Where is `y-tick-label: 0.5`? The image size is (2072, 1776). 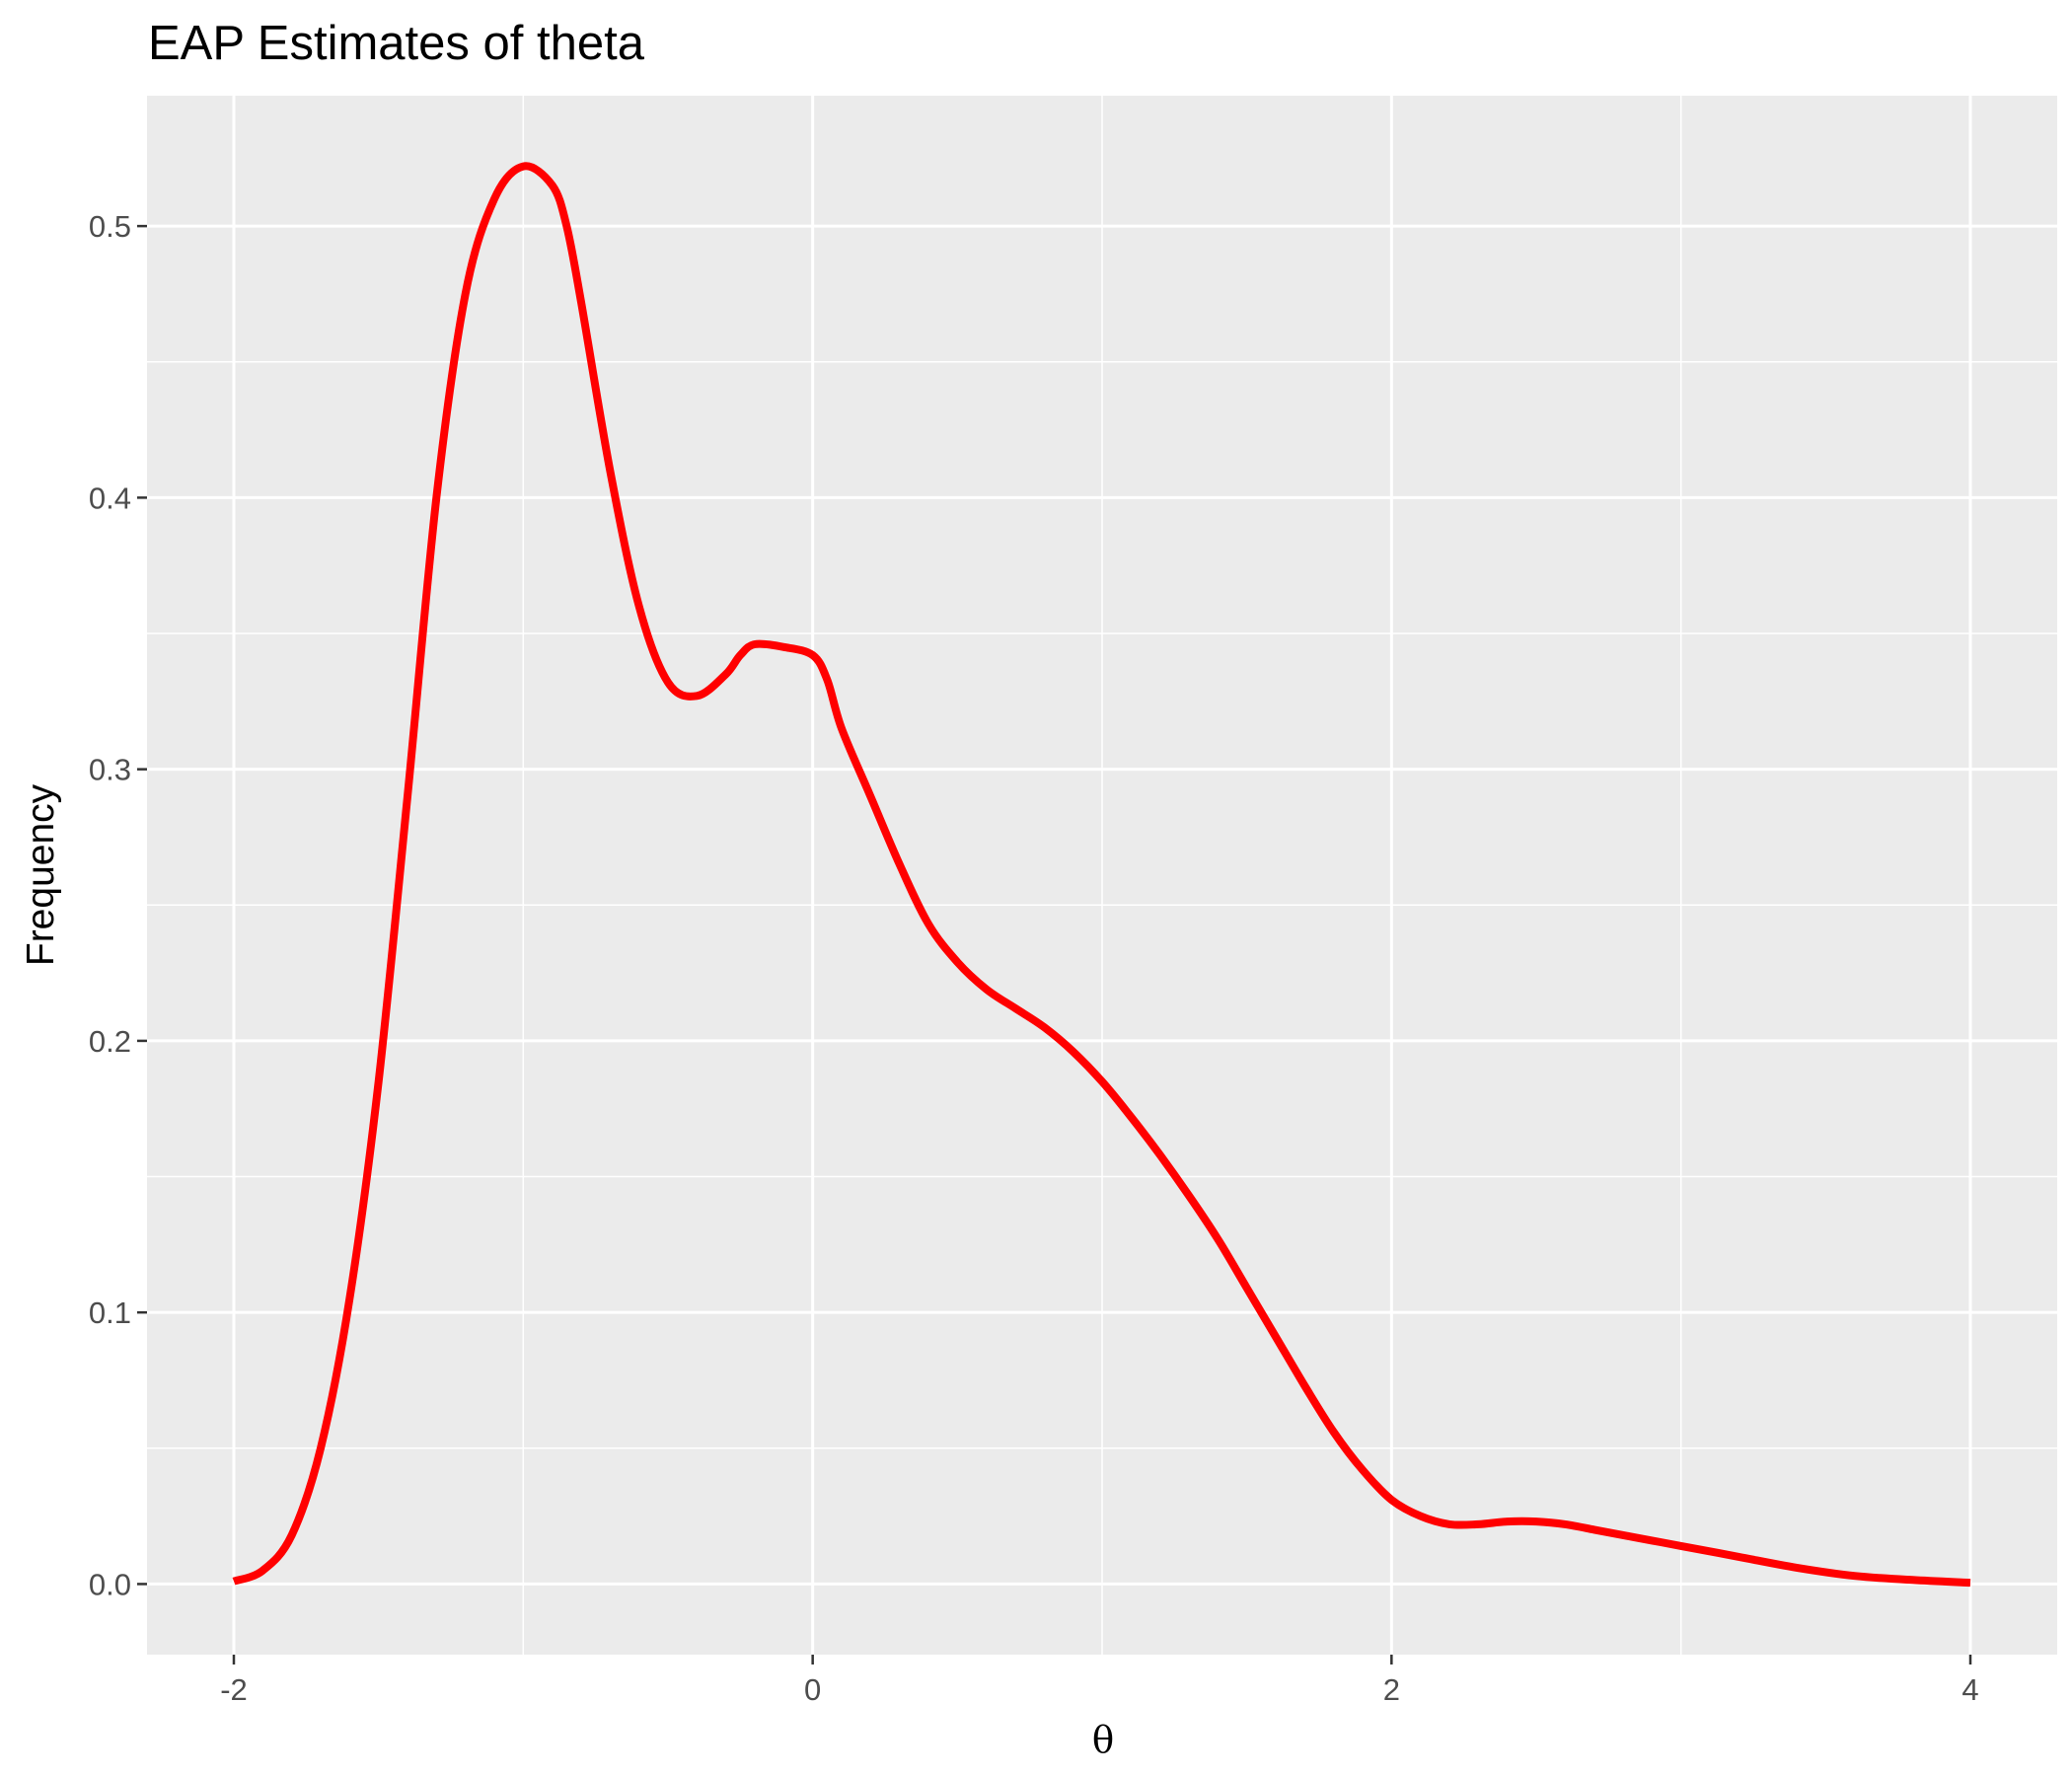 y-tick-label: 0.5 is located at coordinates (110, 227).